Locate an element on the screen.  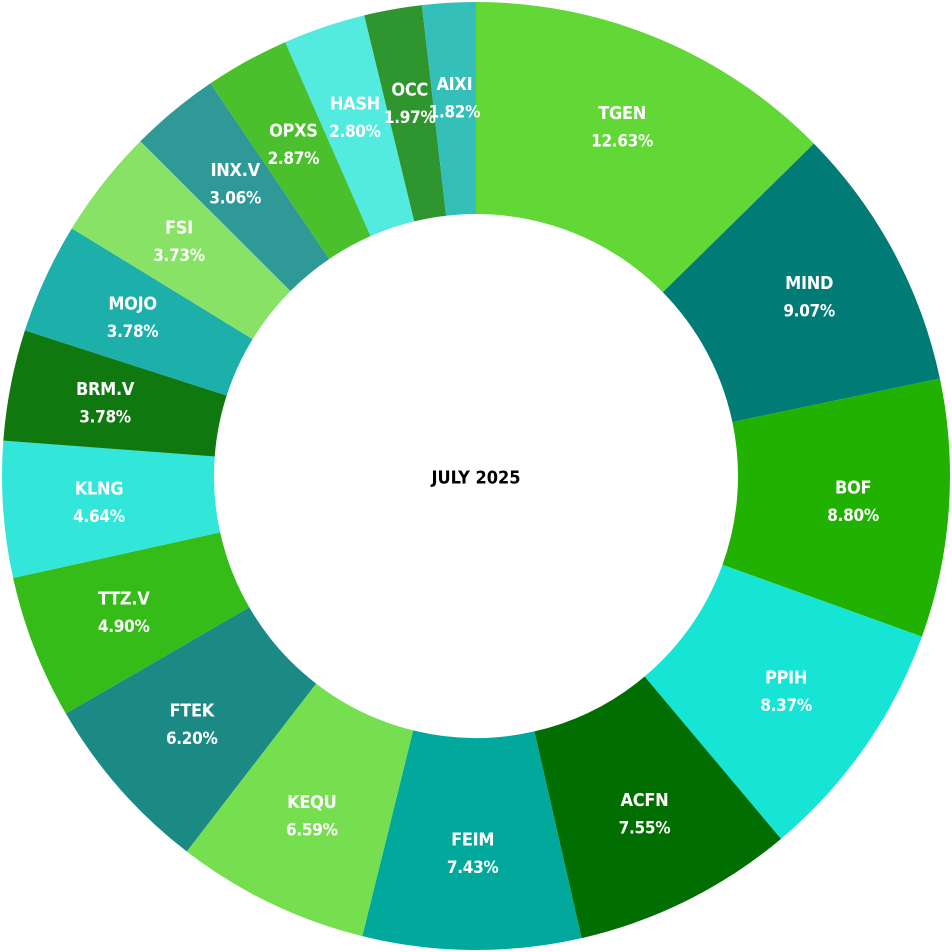
slice-name-label: PPIH is located at coordinates (786, 678).